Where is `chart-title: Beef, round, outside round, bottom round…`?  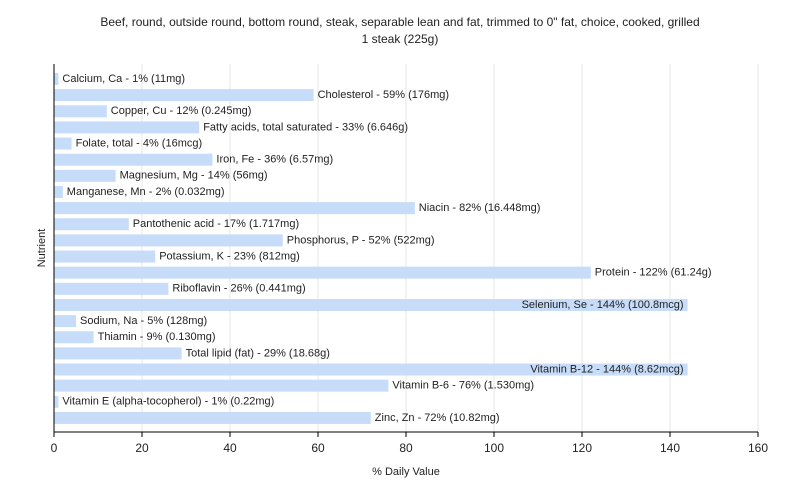
chart-title: Beef, round, outside round, bottom round… is located at coordinates (399, 22).